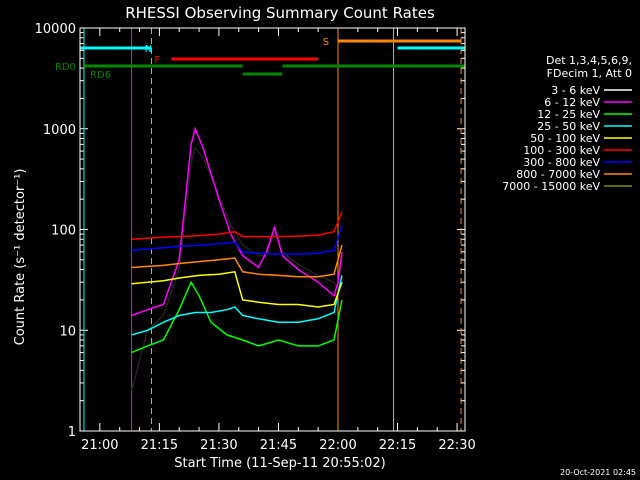  I want to click on legend-entry-label: 12 - 25 keV, so click(568, 114).